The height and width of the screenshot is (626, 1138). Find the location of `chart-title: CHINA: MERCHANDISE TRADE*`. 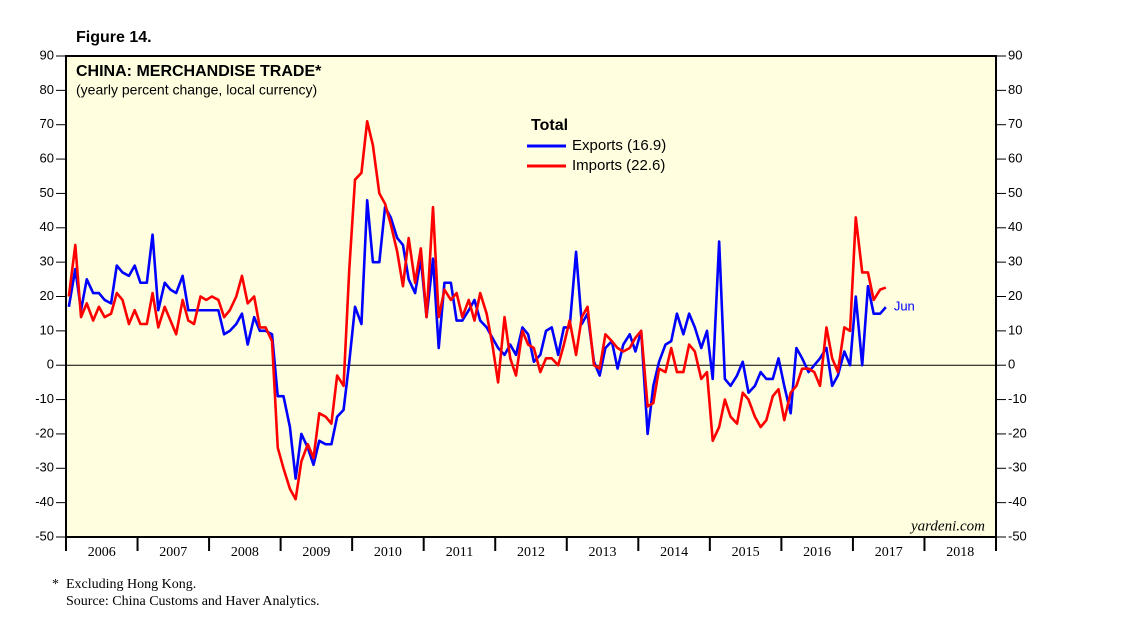

chart-title: CHINA: MERCHANDISE TRADE* is located at coordinates (199, 71).